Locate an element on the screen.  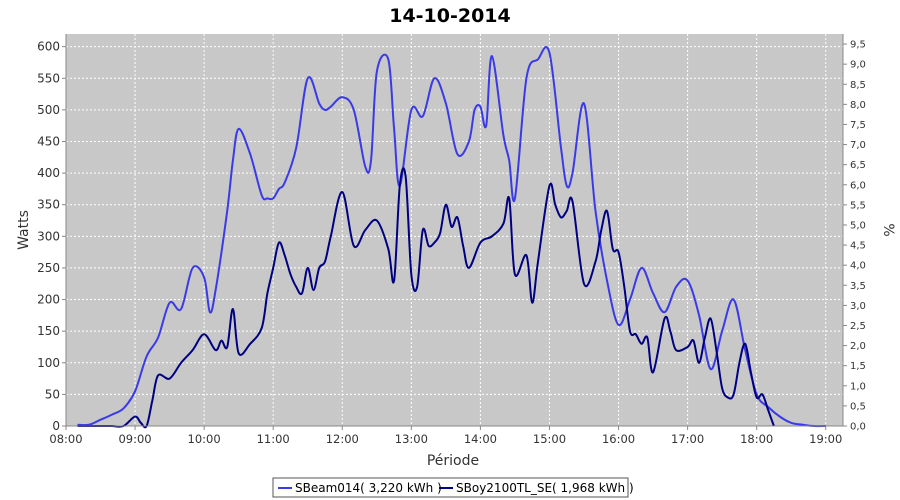
x-tick-label: 12:00 is located at coordinates (342, 439).